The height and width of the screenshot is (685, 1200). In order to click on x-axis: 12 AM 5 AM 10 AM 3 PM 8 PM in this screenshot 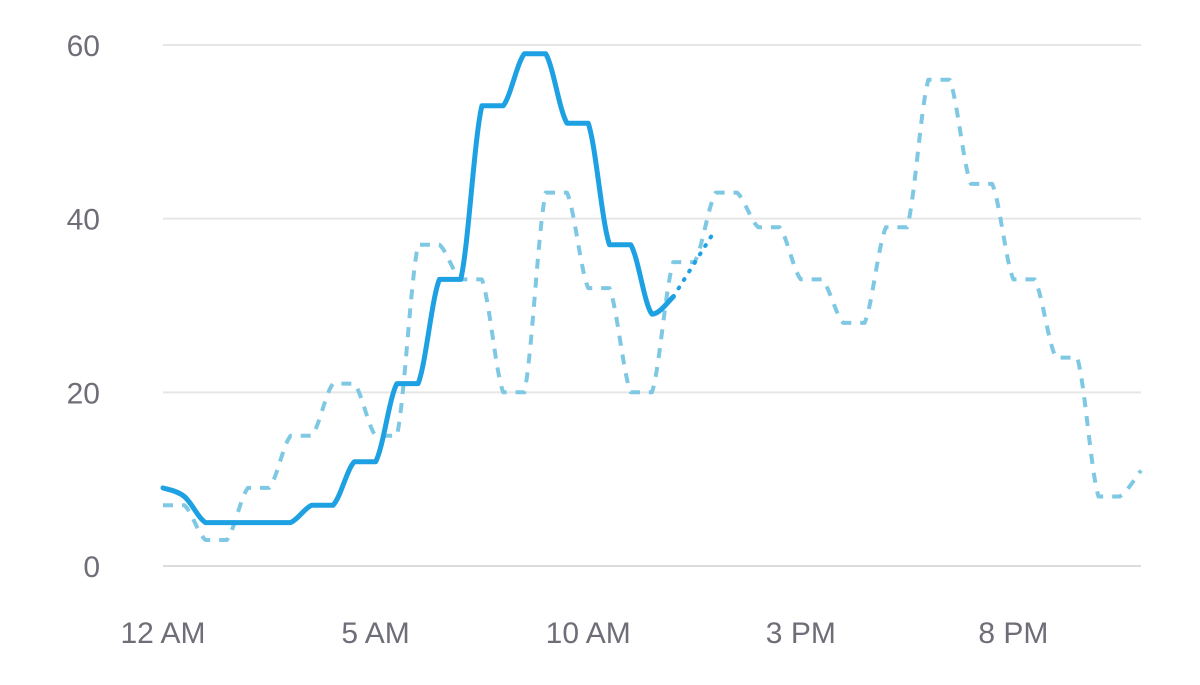, I will do `click(584, 633)`.